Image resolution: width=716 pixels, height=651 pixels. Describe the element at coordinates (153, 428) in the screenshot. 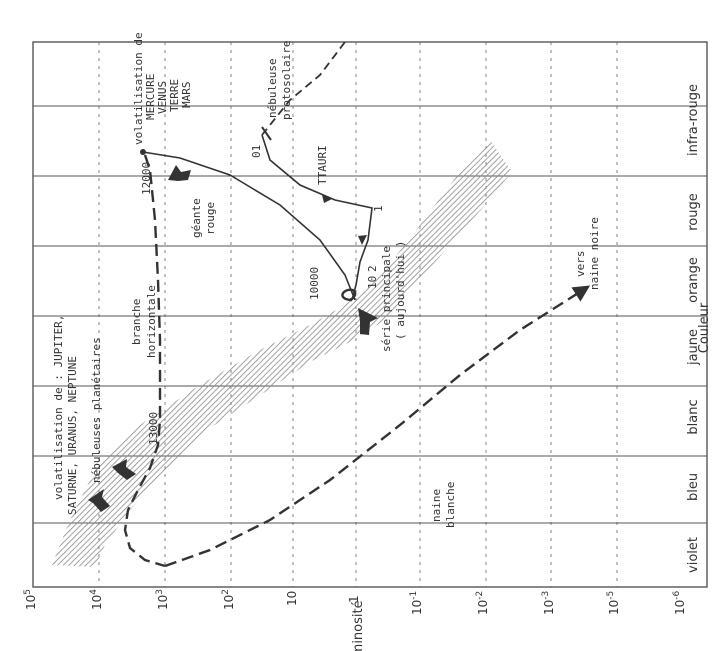

I see `label-13000: 13000` at that location.